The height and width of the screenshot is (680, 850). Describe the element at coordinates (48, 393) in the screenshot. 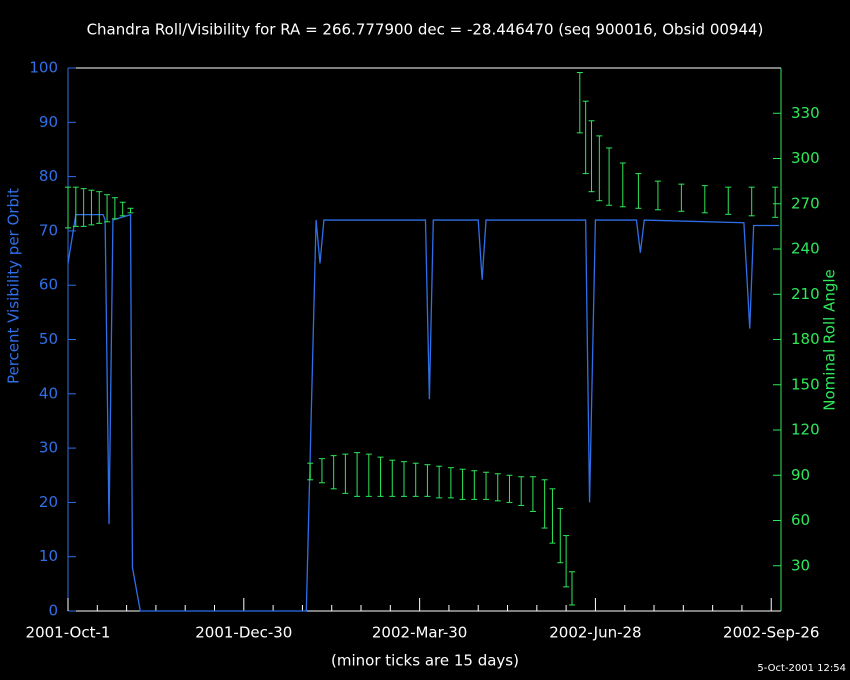

I see `y-tick-label: 40` at that location.